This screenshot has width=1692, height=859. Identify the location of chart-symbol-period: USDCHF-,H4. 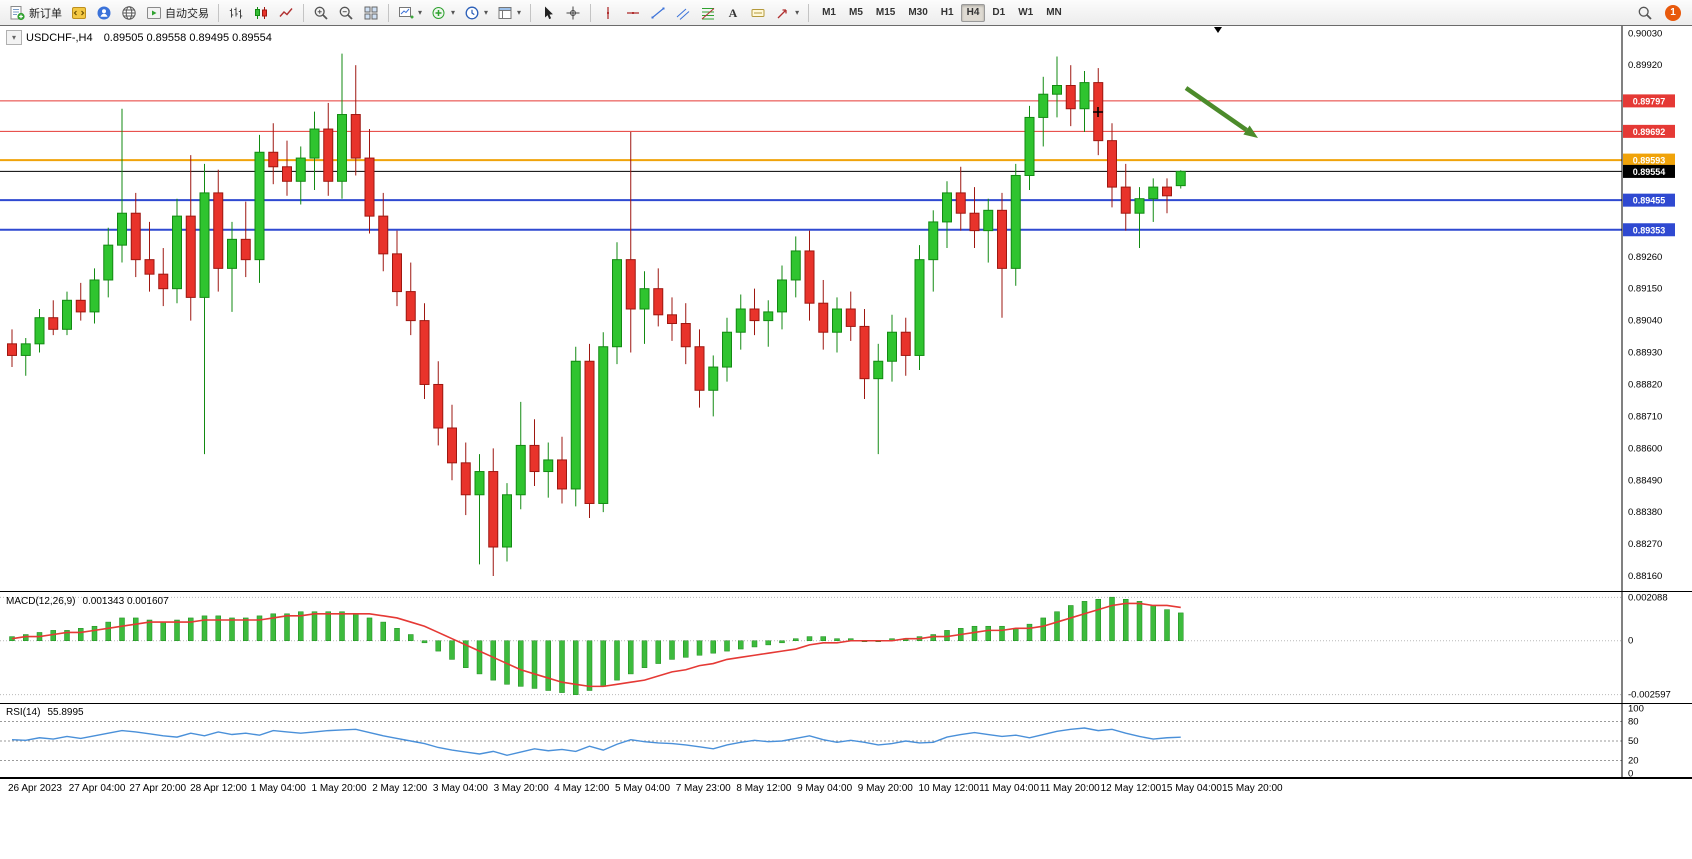
(59, 38).